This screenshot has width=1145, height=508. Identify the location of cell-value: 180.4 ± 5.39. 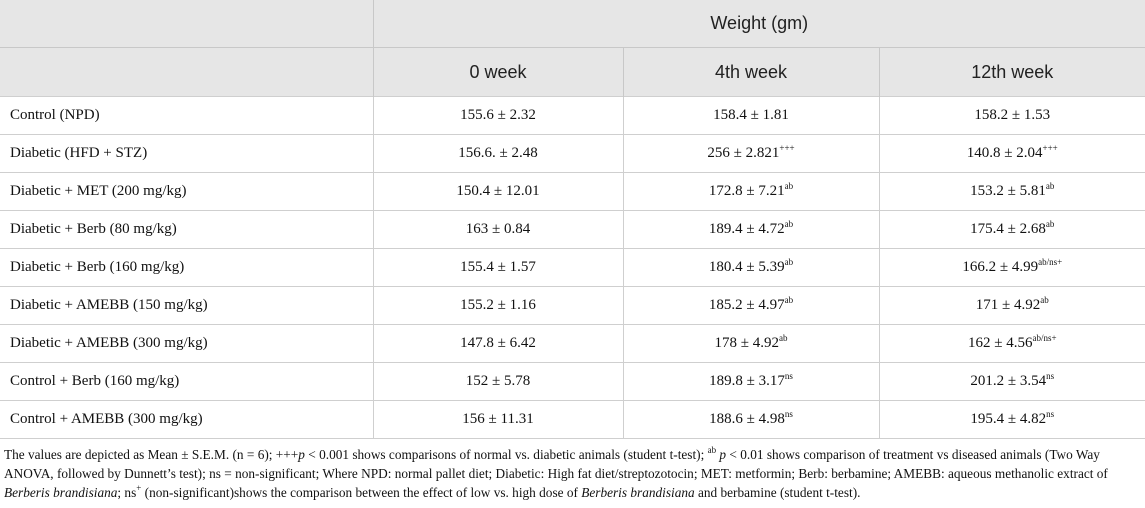
(746, 267).